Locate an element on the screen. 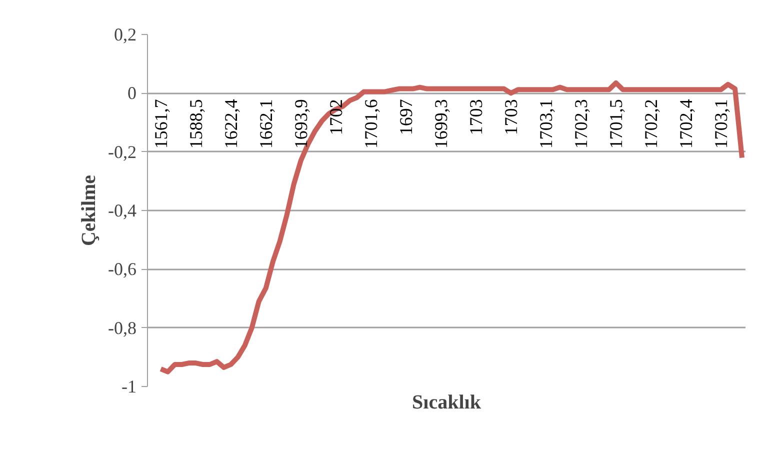 The height and width of the screenshot is (466, 771). y-tick-label: -1 is located at coordinates (129, 386).